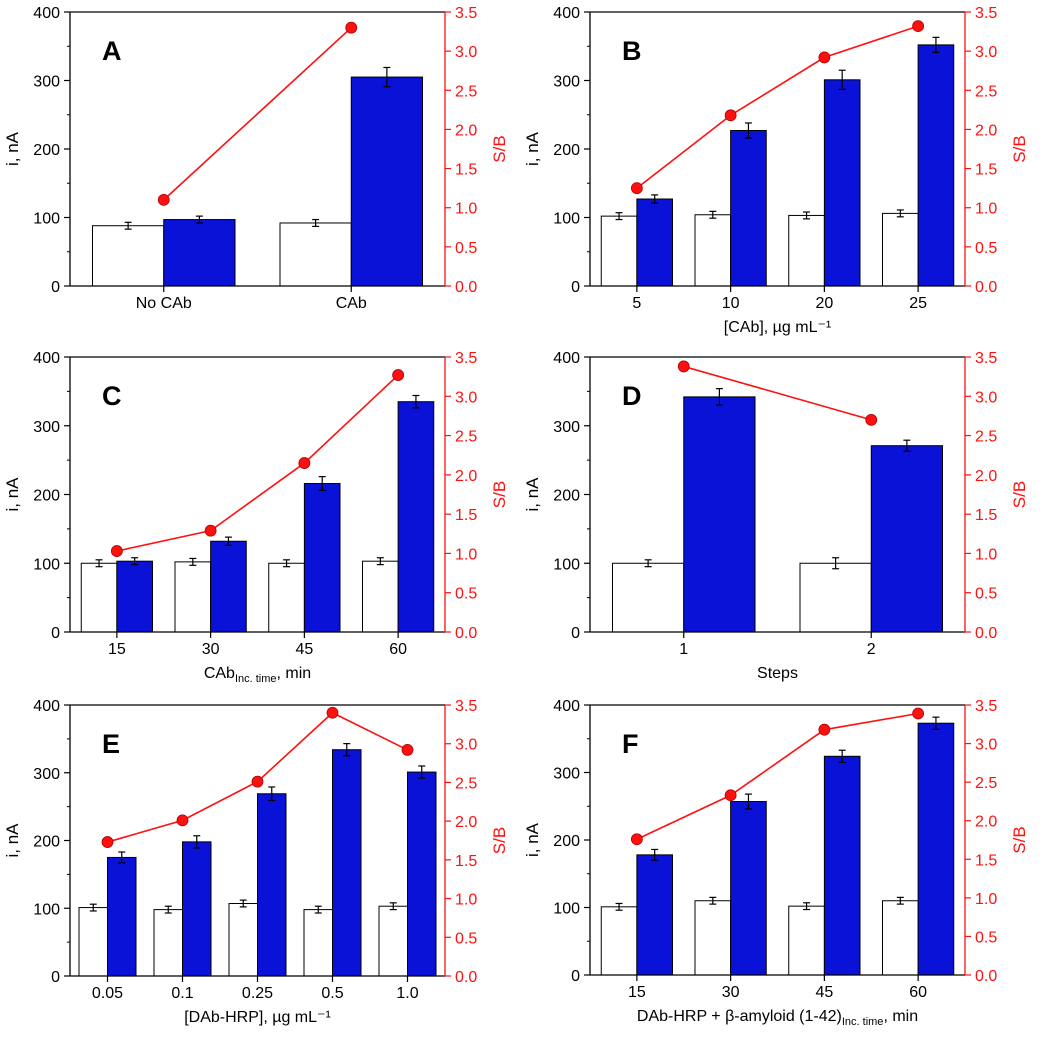  I want to click on x-tick-label-3: 45, so click(824, 992).